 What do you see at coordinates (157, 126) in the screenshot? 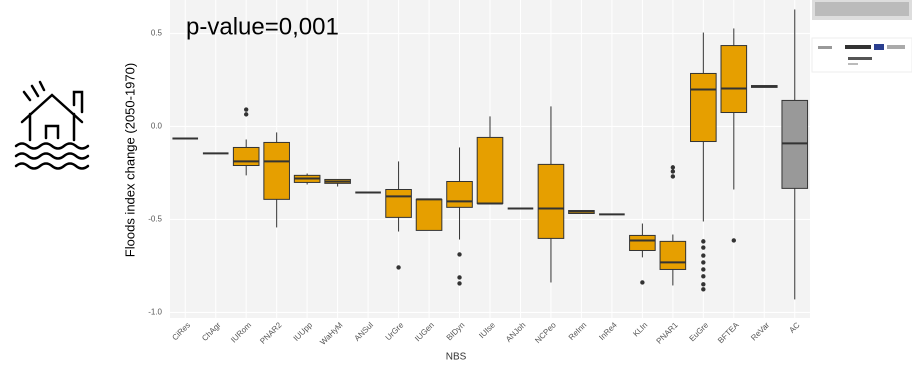
I see `y-tick-label: 0.0` at bounding box center [157, 126].